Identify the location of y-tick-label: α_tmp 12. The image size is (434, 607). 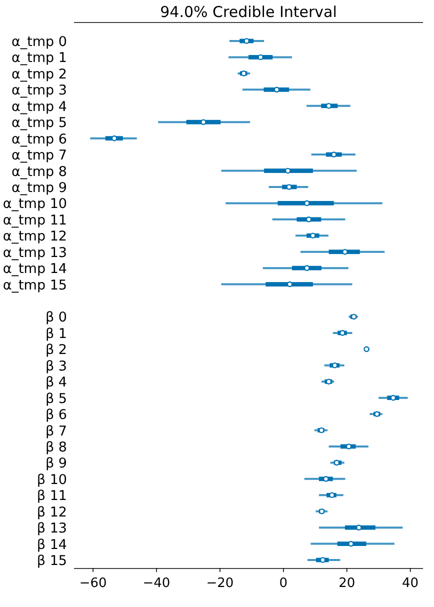
(34, 236).